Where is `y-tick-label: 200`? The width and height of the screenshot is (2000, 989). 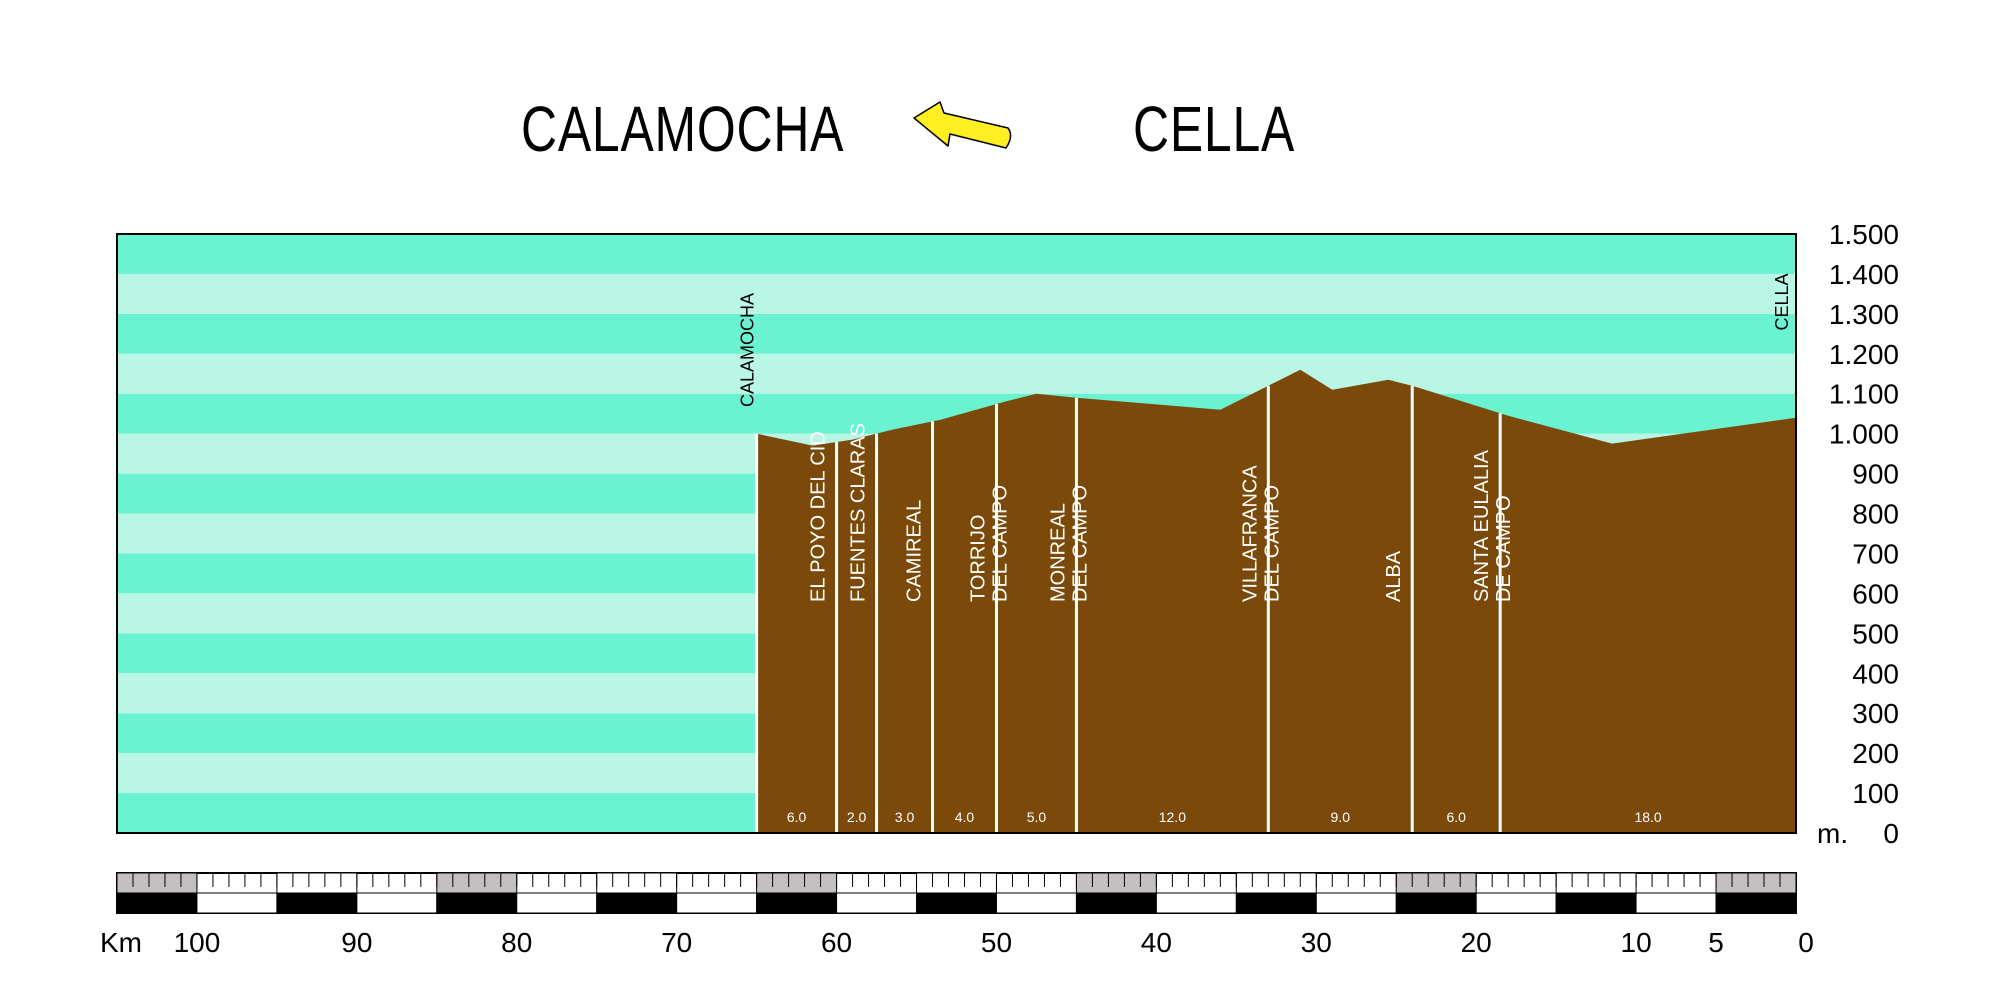
y-tick-label: 200 is located at coordinates (1875, 753).